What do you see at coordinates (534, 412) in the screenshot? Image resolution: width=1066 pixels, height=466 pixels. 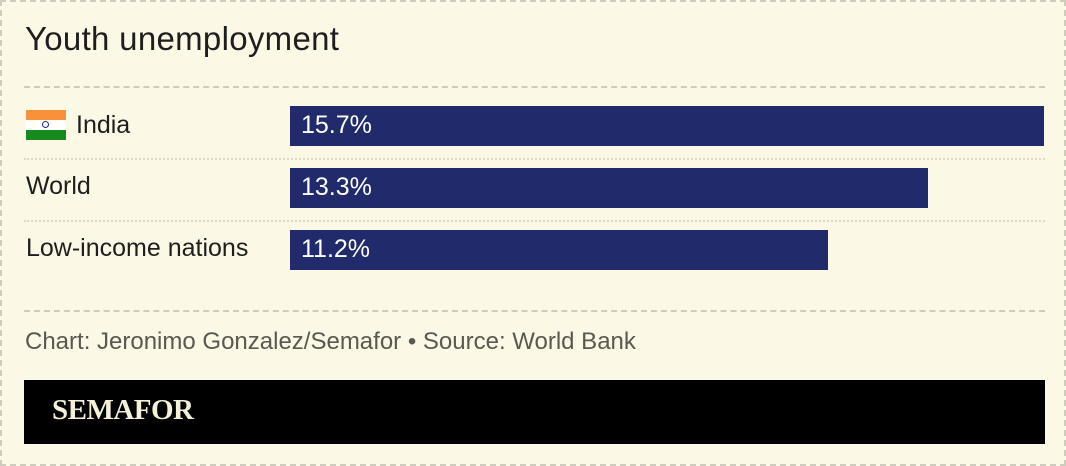 I see `footer-bar: SEMAFOR` at bounding box center [534, 412].